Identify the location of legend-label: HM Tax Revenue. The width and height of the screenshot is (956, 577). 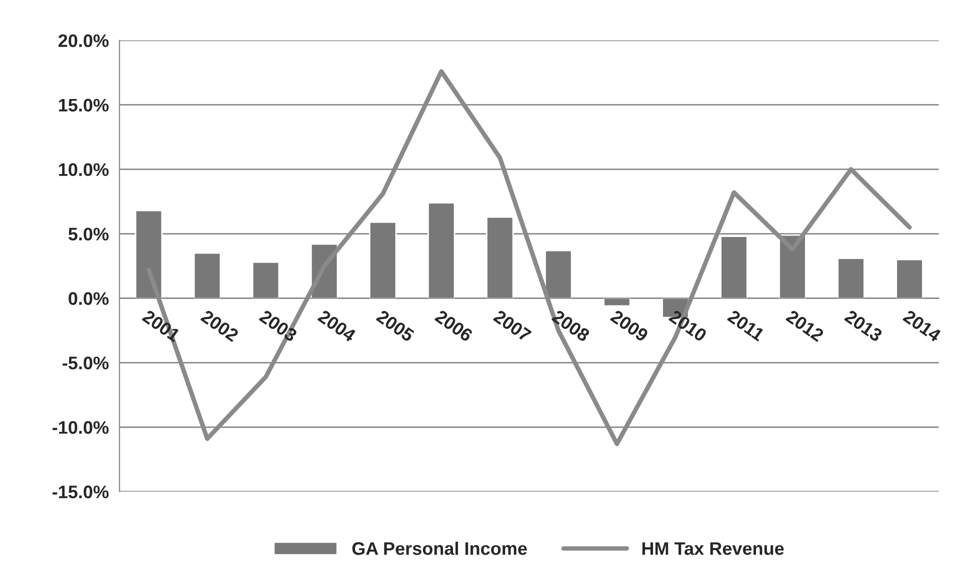
(713, 548).